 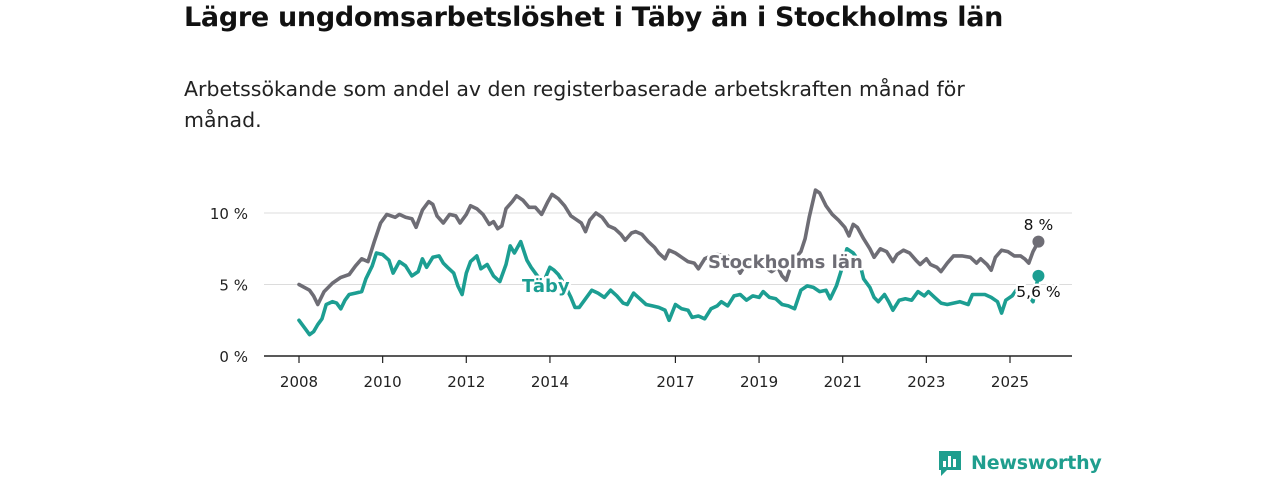 I want to click on endpoint-stockholms-l-n, so click(x=1038, y=241).